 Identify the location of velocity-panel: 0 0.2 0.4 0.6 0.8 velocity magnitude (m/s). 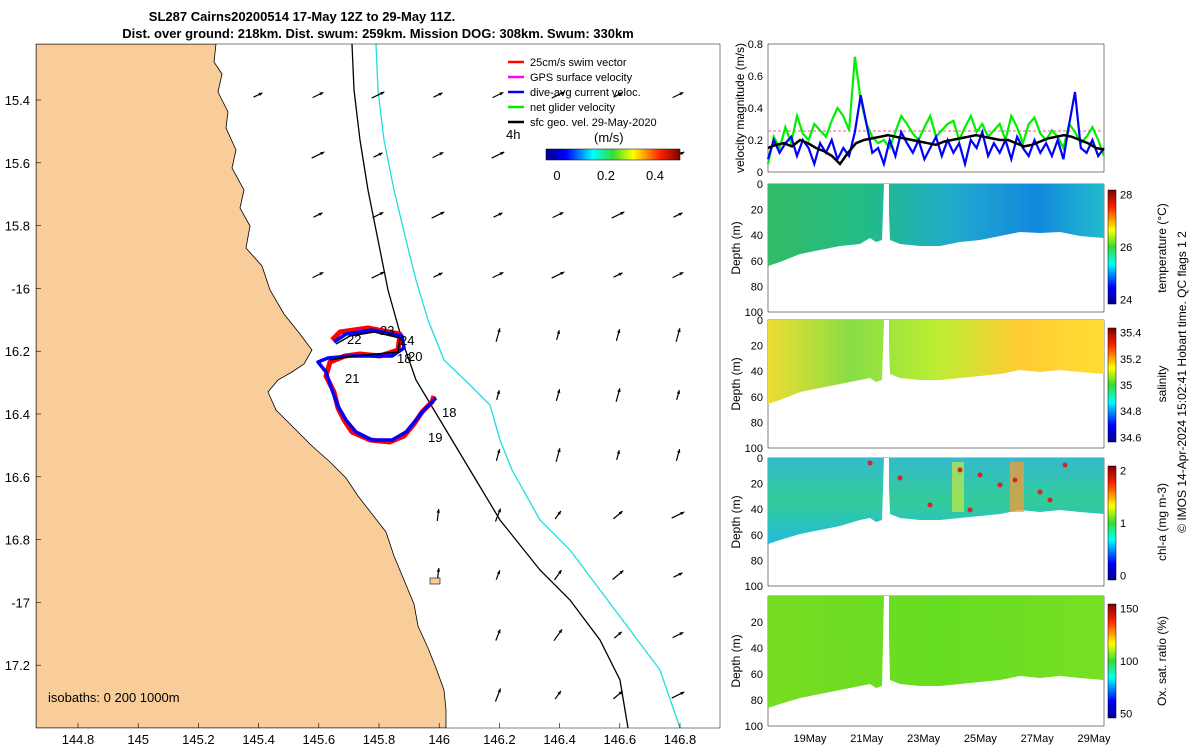
(919, 109).